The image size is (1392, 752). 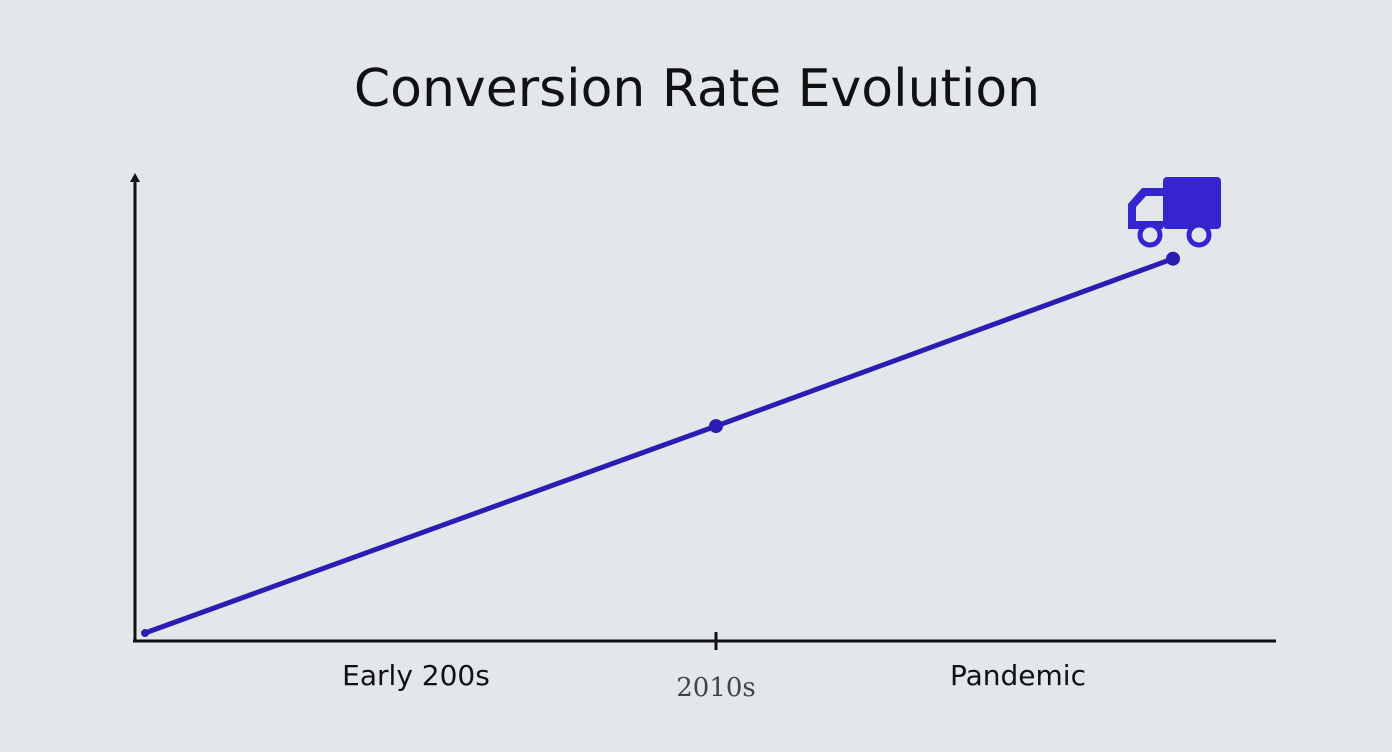 What do you see at coordinates (697, 89) in the screenshot?
I see `chart-title: Conversion Rate Evolution` at bounding box center [697, 89].